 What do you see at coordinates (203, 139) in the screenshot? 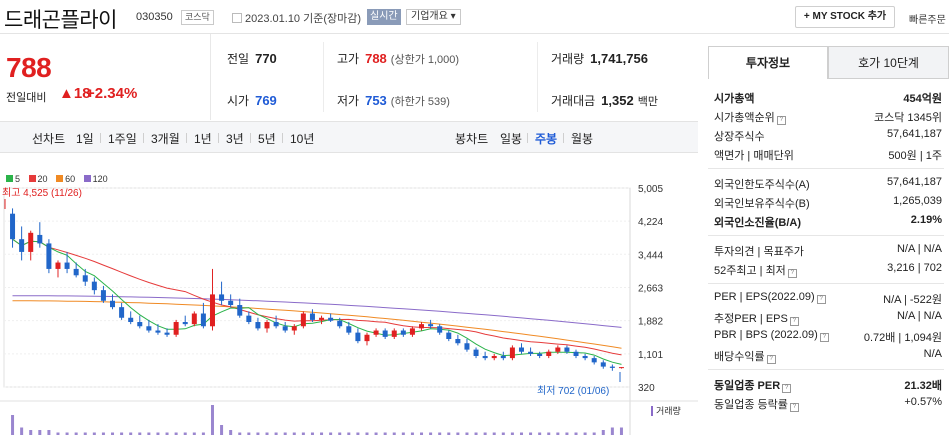
I see `tab-1y: 1년` at bounding box center [203, 139].